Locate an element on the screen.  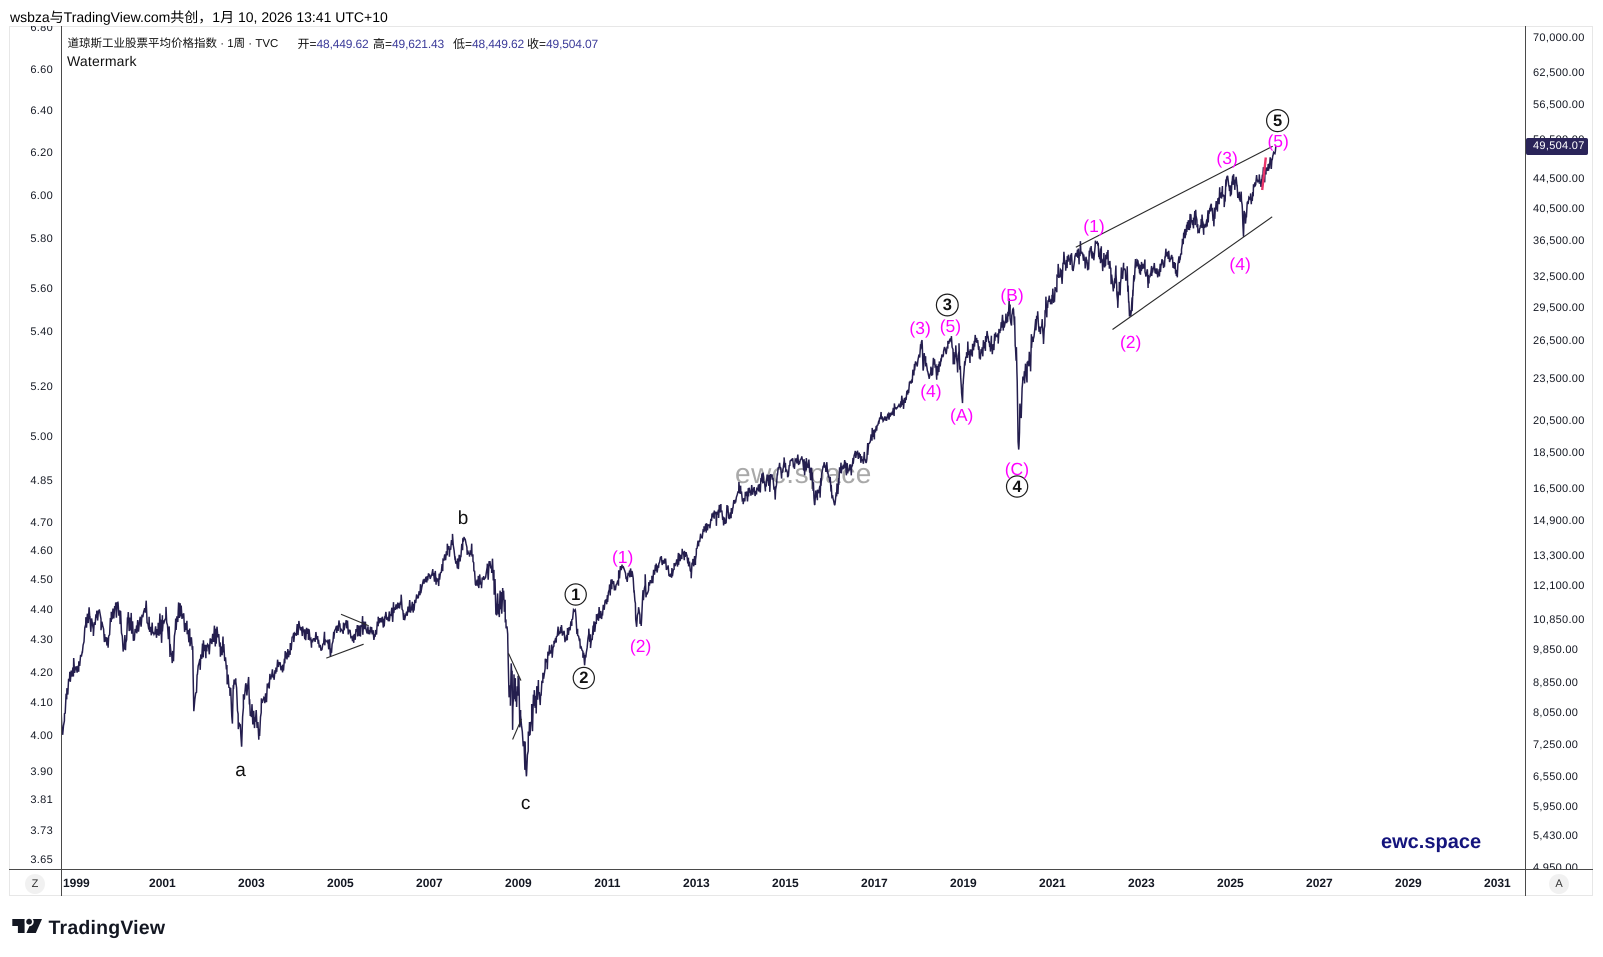
svg-text: TradingView is located at coordinates (106, 928).